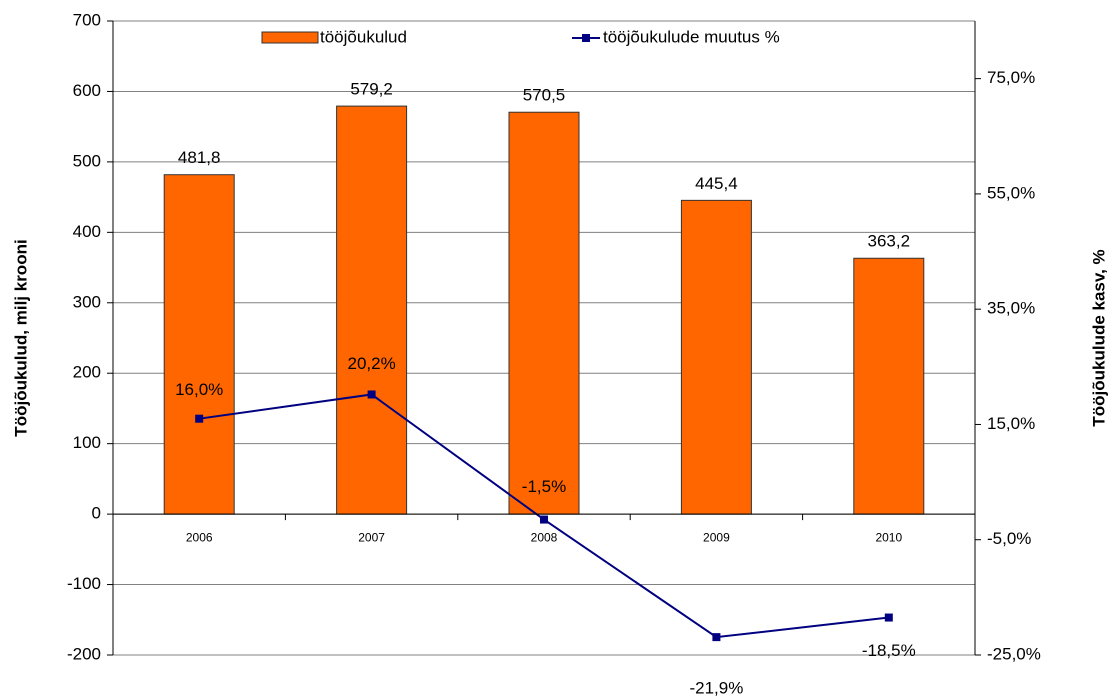 Image resolution: width=1112 pixels, height=696 pixels. Describe the element at coordinates (371, 363) in the screenshot. I see `line-value-label: 20,2%` at that location.